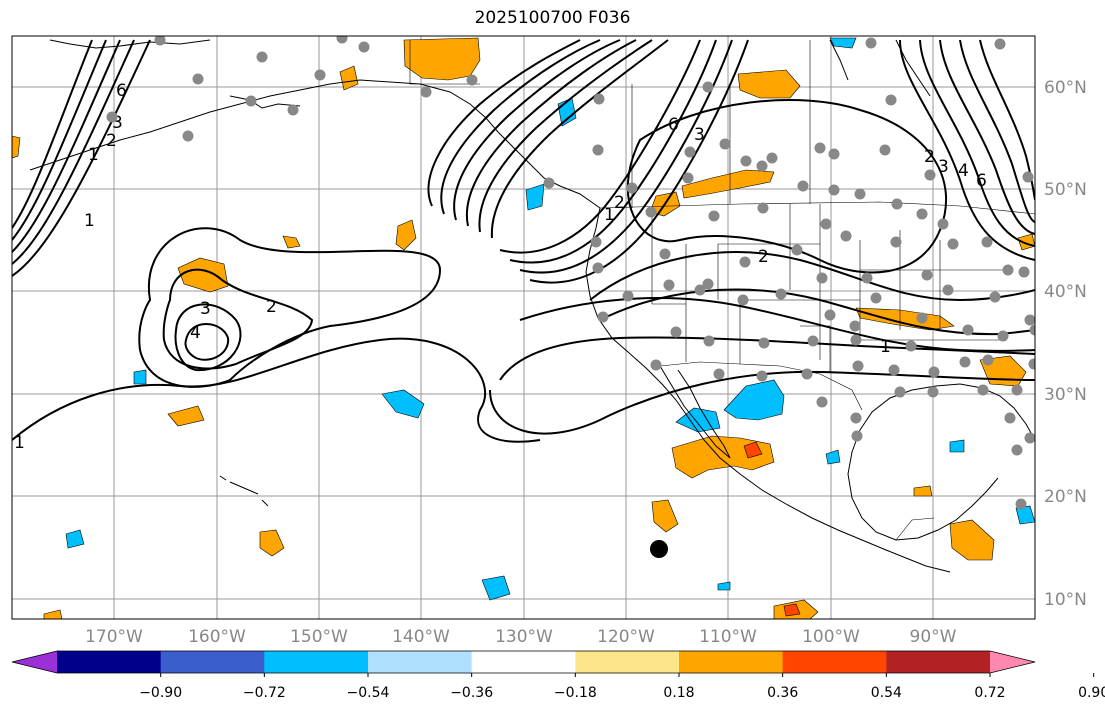  Describe the element at coordinates (349, 78) in the screenshot. I see `orange-region-alaska-small` at that location.